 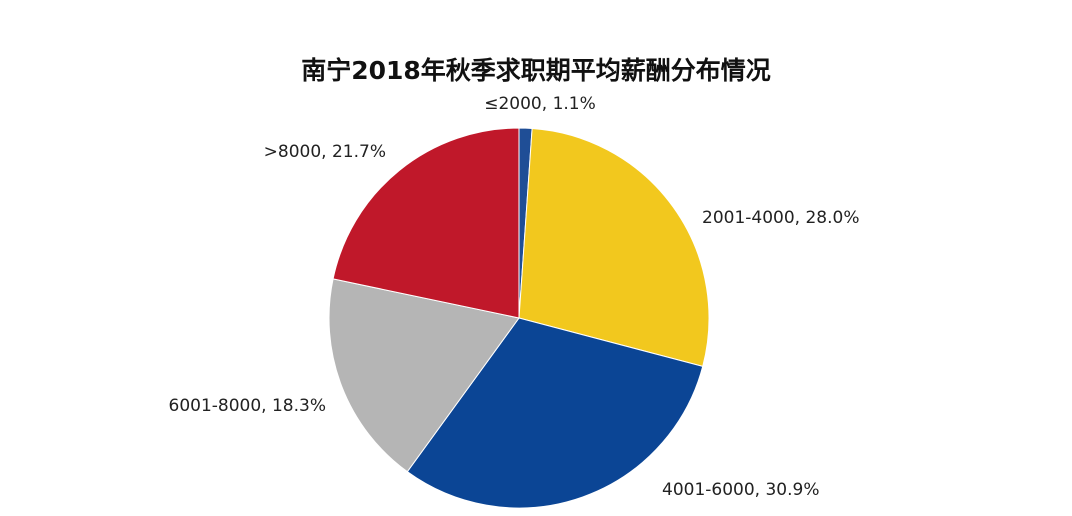 What do you see at coordinates (832, 218) in the screenshot?
I see `label-value: 28.0%` at bounding box center [832, 218].